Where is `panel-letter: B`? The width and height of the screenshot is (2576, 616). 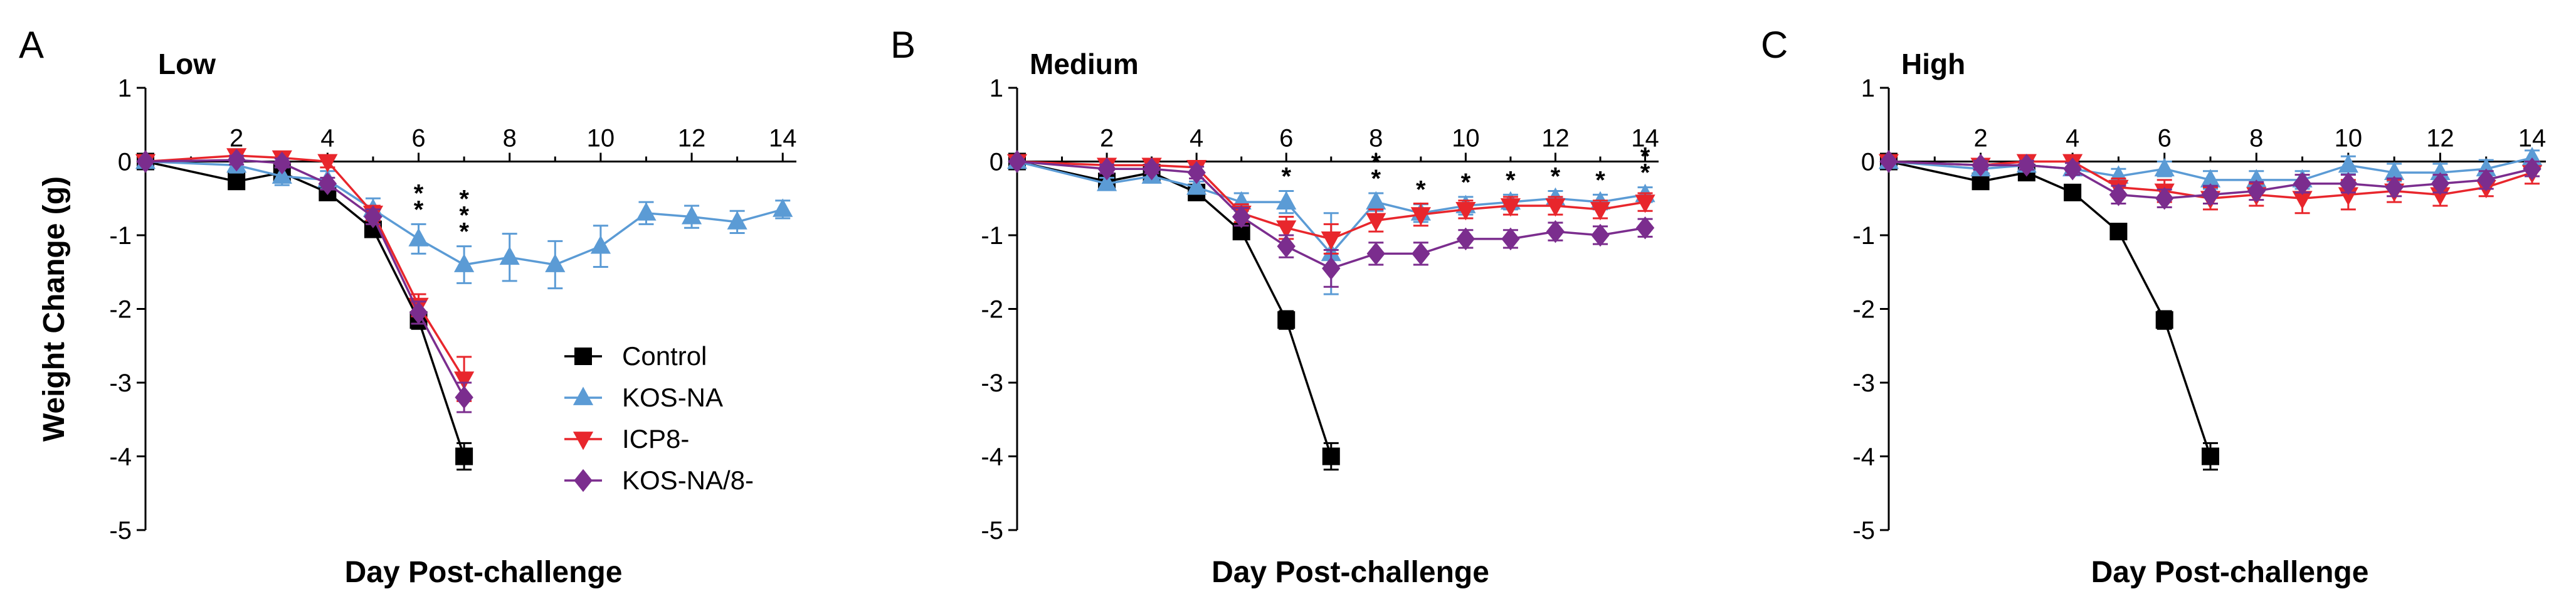
panel-letter: B is located at coordinates (903, 45).